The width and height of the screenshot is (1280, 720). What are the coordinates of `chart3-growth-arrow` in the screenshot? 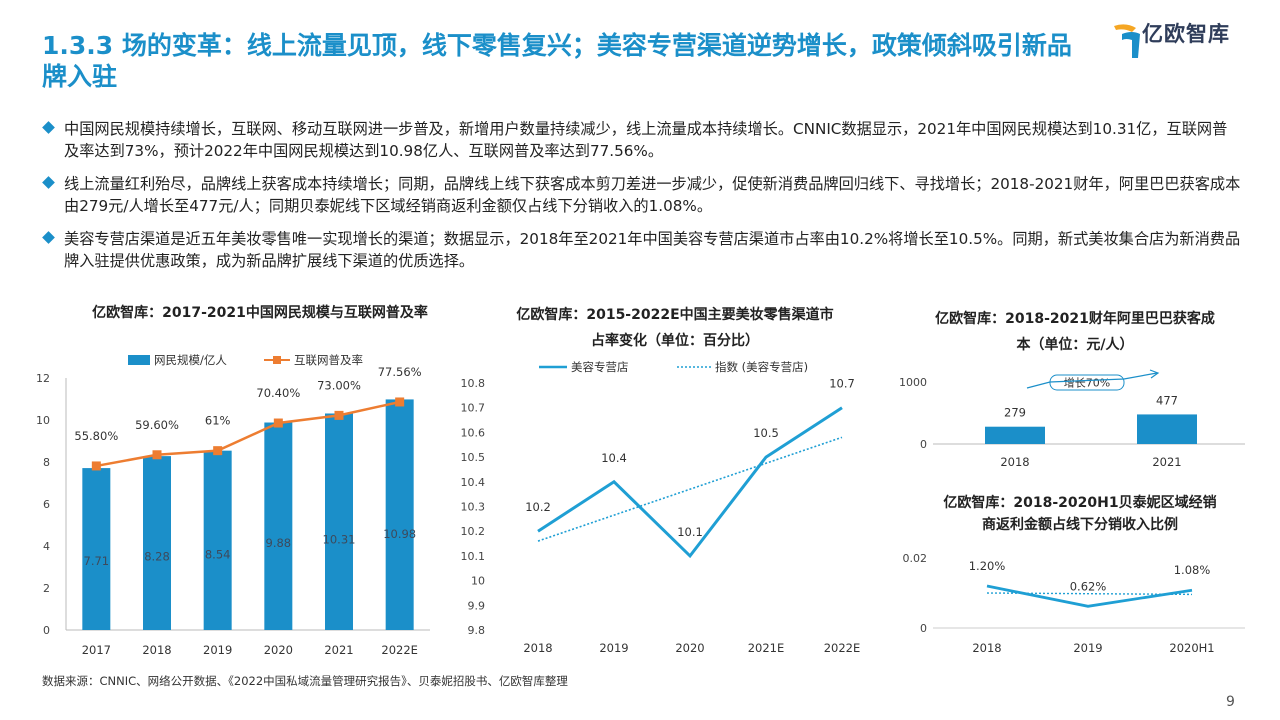 It's located at (1092, 380).